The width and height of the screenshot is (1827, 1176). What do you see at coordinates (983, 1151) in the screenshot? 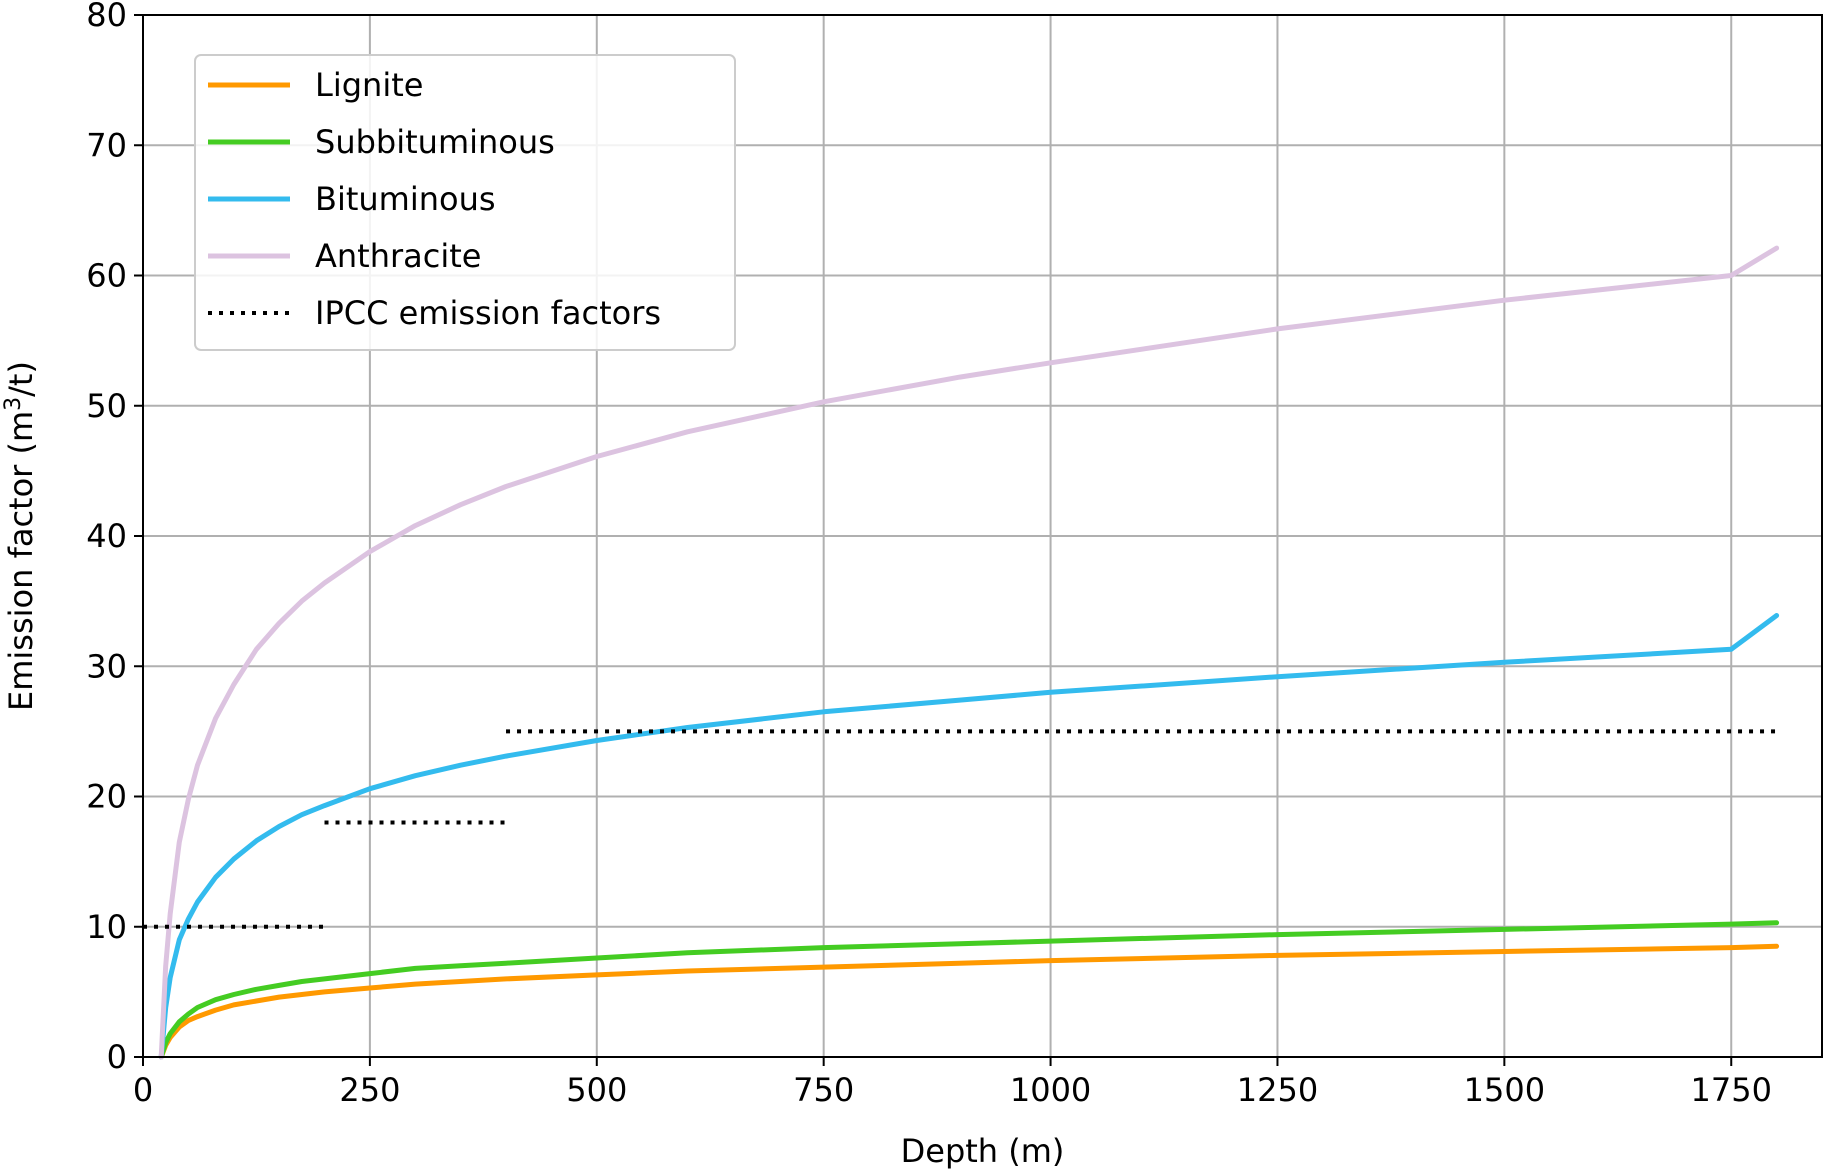
I see `x-axis-title: Depth (m)` at bounding box center [983, 1151].